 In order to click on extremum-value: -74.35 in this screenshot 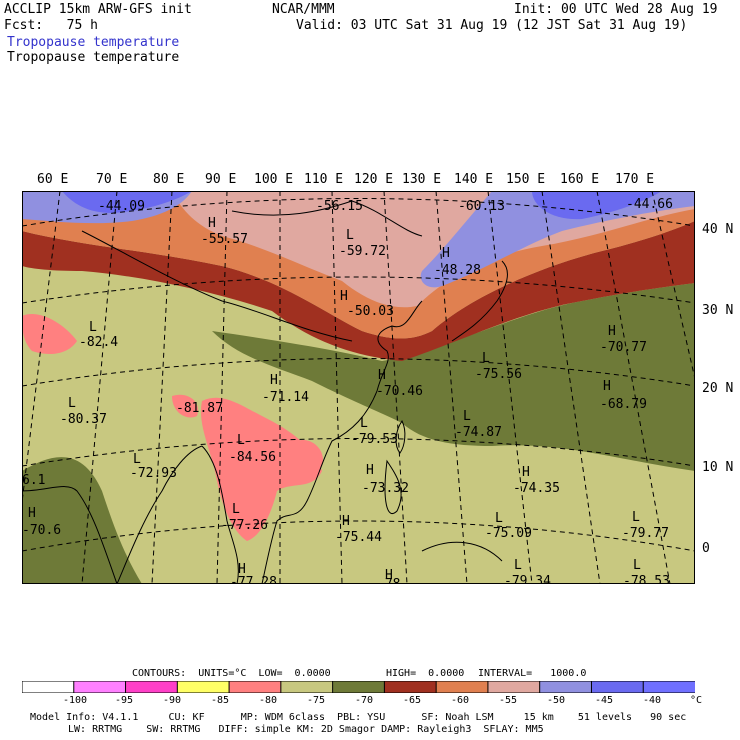, I will do `click(536, 488)`.